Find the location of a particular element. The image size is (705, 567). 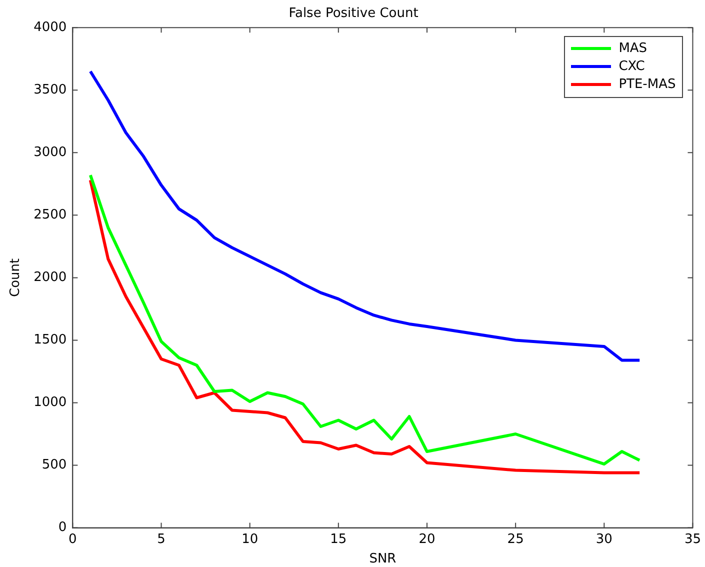

legend-label: CXC is located at coordinates (631, 66).